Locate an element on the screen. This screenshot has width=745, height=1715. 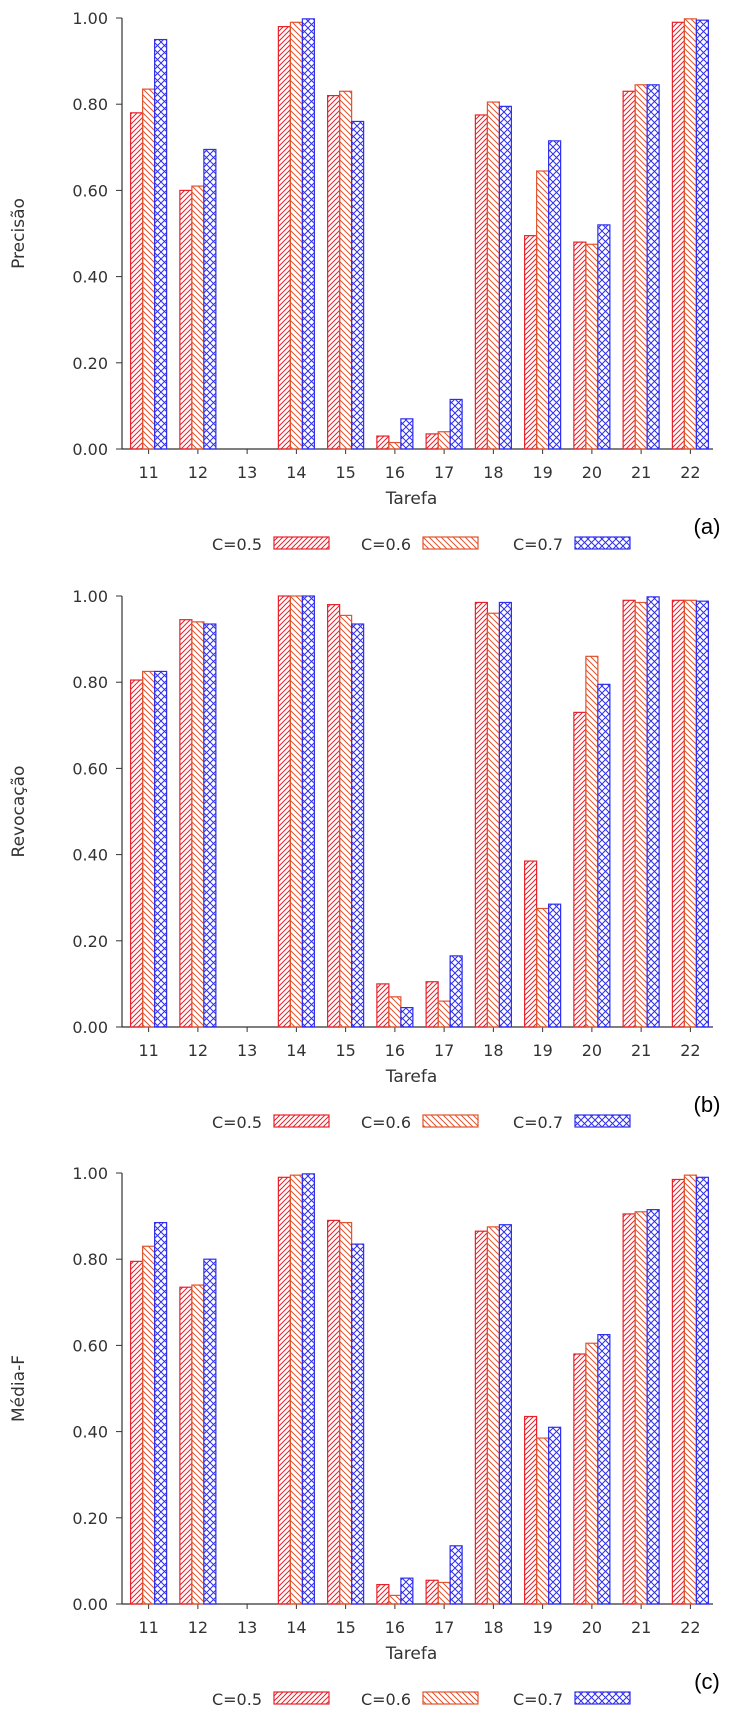
y-tick-label: 0.80 is located at coordinates (90, 104).